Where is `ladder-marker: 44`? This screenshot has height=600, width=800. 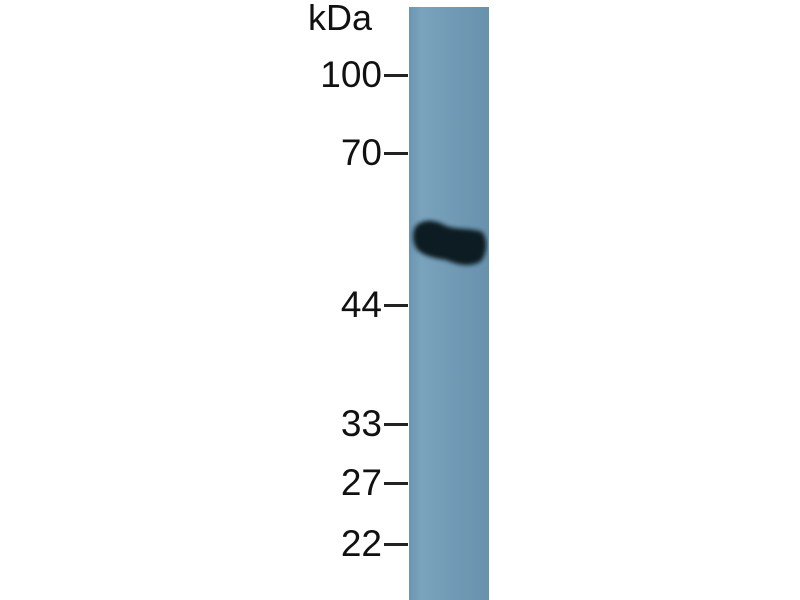 ladder-marker: 44 is located at coordinates (345, 305).